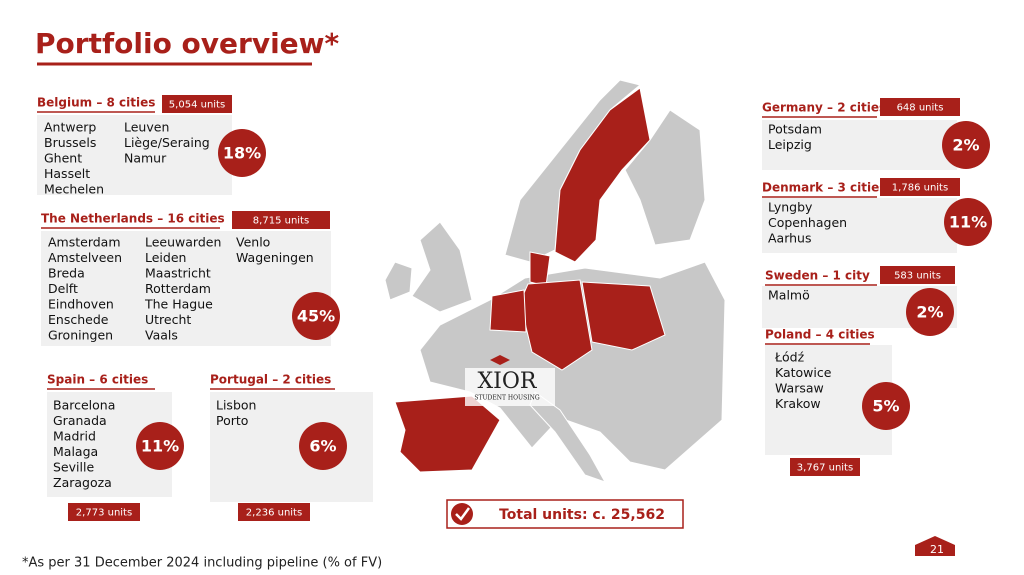  I want to click on total-units: Total units: c. 25,562, so click(582, 515).